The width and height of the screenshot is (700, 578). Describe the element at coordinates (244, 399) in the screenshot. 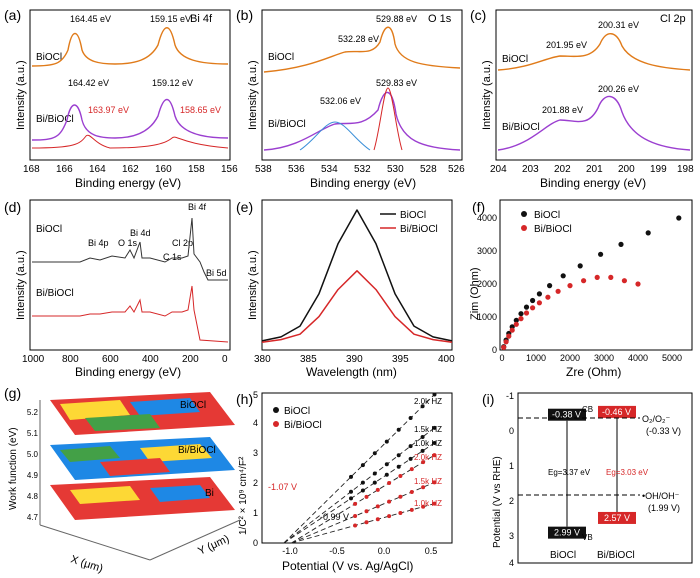

I see `panel-h-letter: (h)` at that location.